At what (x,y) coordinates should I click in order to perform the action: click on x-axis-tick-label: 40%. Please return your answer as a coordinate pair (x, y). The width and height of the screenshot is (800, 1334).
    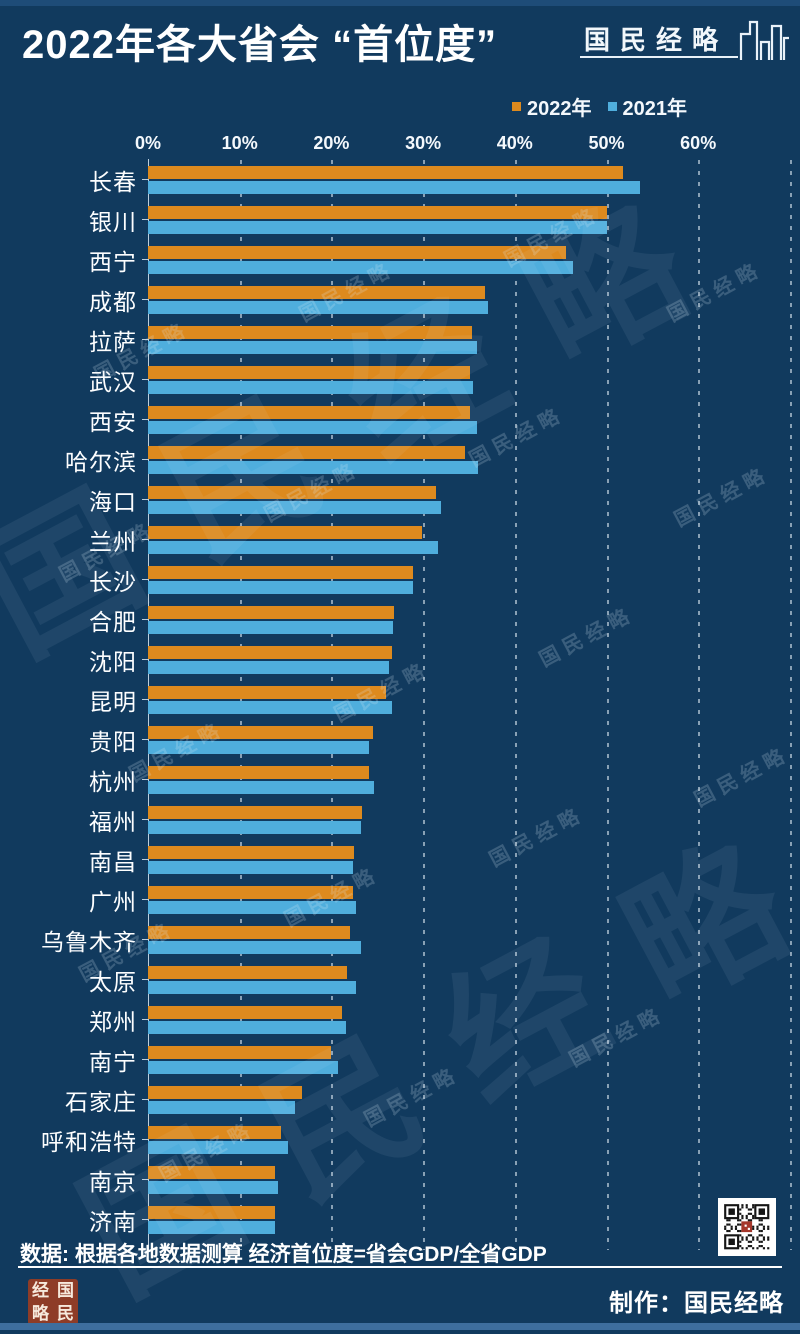
    Looking at the image, I should click on (514, 143).